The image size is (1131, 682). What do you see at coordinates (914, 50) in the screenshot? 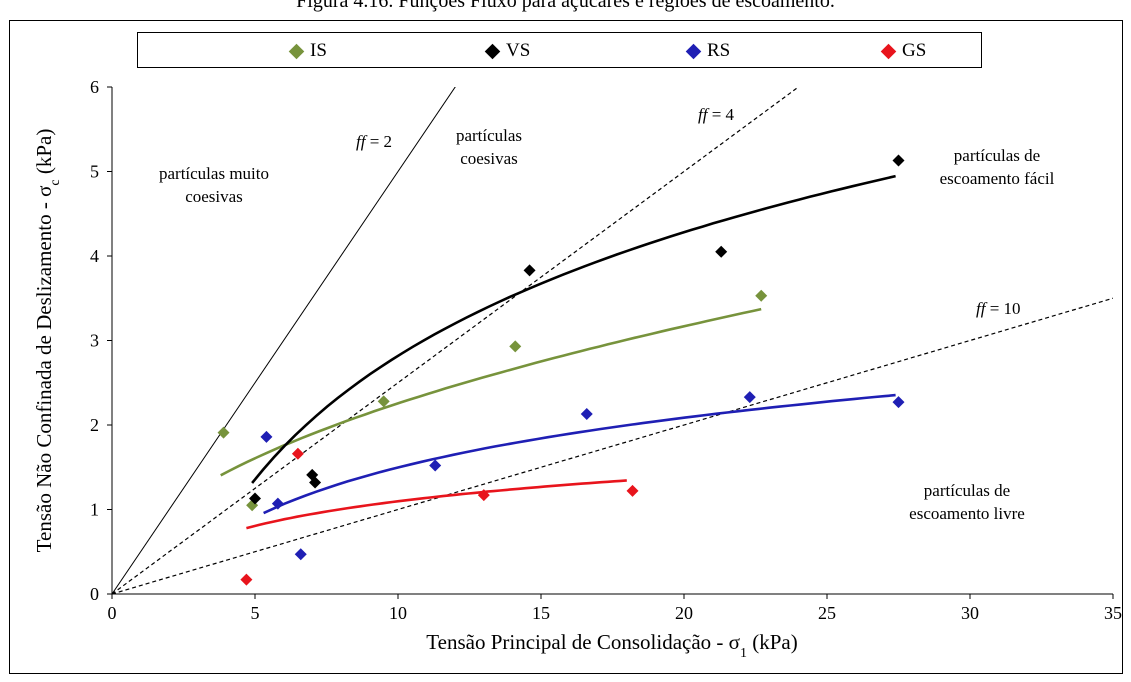
I see `legend-label-gs: GS` at bounding box center [914, 50].